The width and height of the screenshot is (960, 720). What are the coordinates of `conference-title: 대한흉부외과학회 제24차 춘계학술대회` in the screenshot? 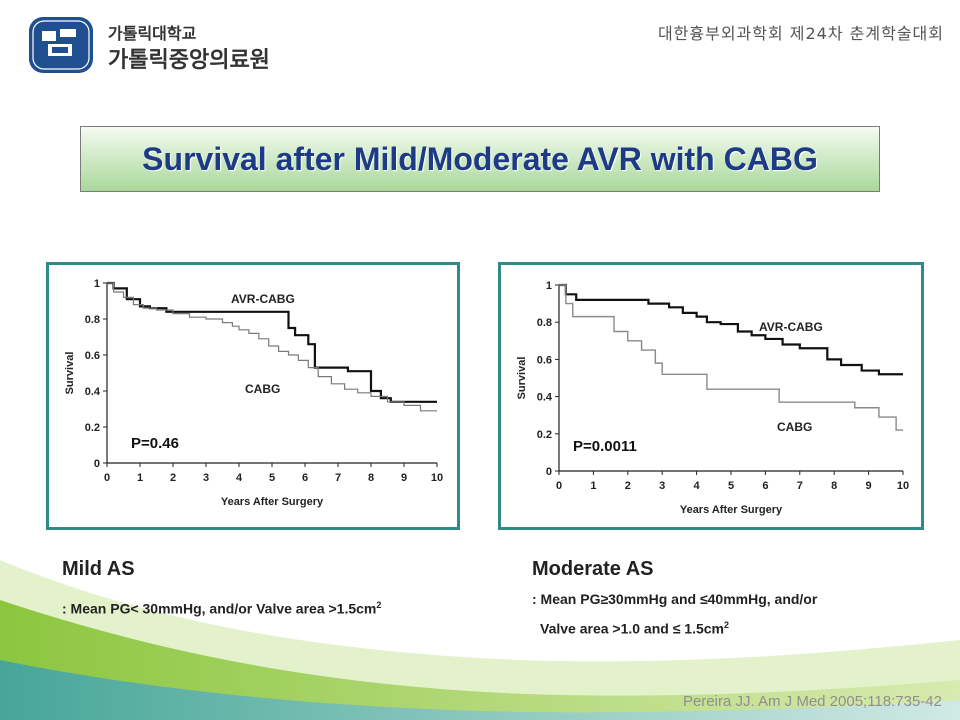 It's located at (800, 33).